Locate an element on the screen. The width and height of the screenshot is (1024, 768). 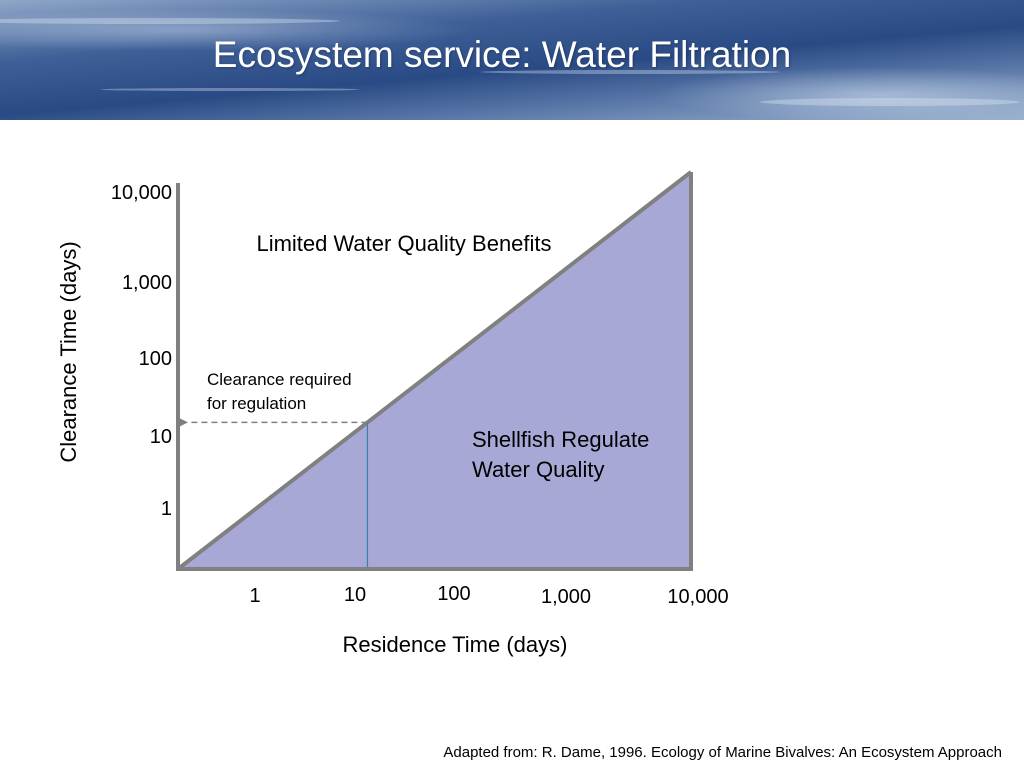
x-tick-label: 10,000 is located at coordinates (697, 597).